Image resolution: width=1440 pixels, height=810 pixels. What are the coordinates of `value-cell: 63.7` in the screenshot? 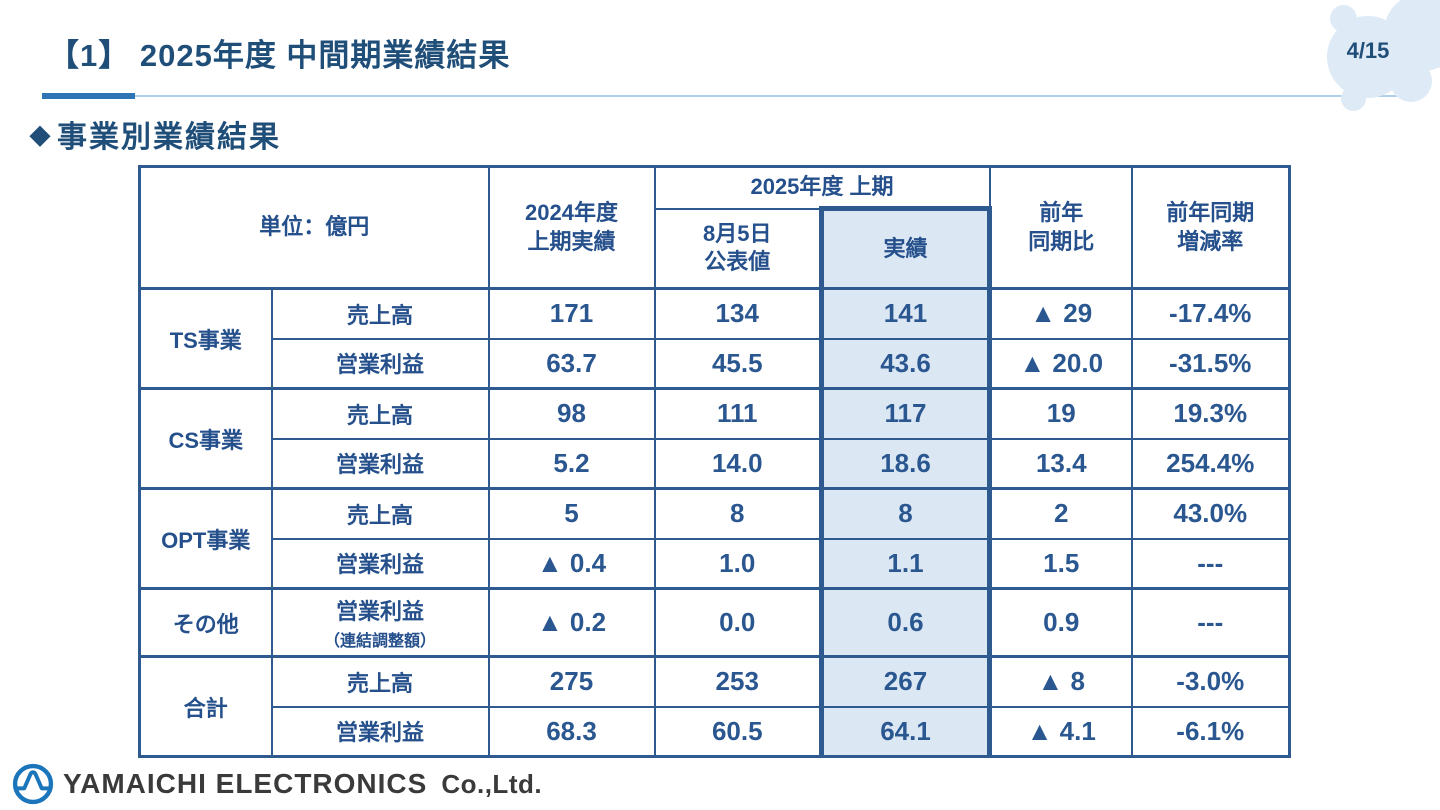 It's located at (571, 364).